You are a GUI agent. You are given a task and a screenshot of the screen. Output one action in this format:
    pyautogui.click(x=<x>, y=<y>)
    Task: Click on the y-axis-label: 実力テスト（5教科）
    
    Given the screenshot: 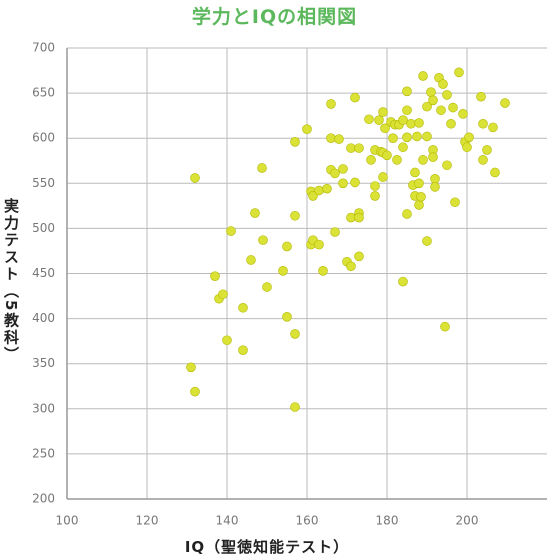 What is the action you would take?
    pyautogui.click(x=11, y=281)
    